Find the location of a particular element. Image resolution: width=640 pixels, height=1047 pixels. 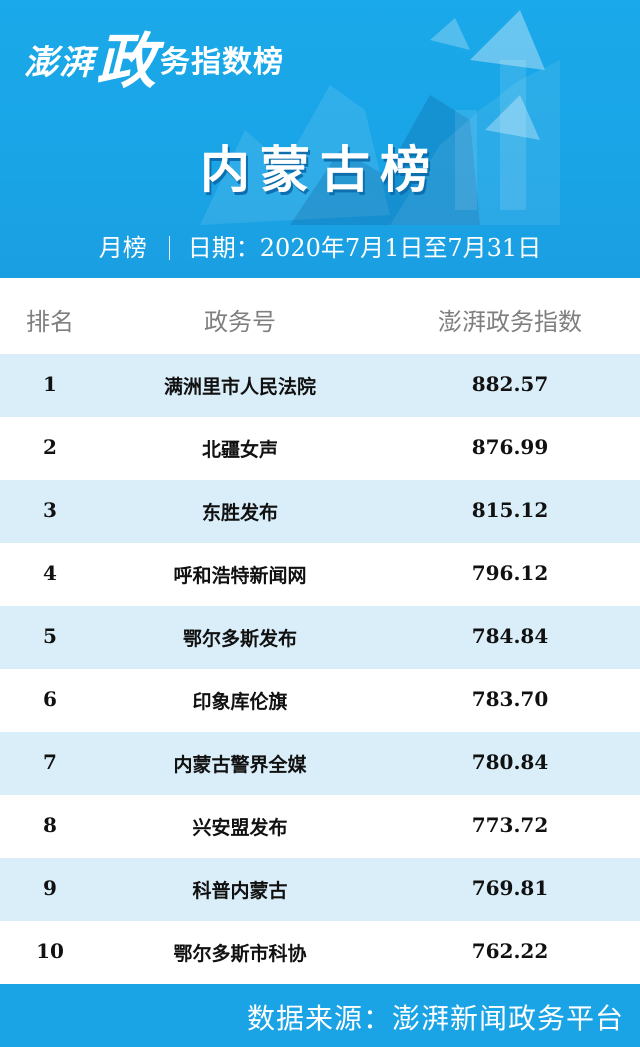

period-line: 月榜 日期：2020年7月1日至7月31日 is located at coordinates (320, 245).